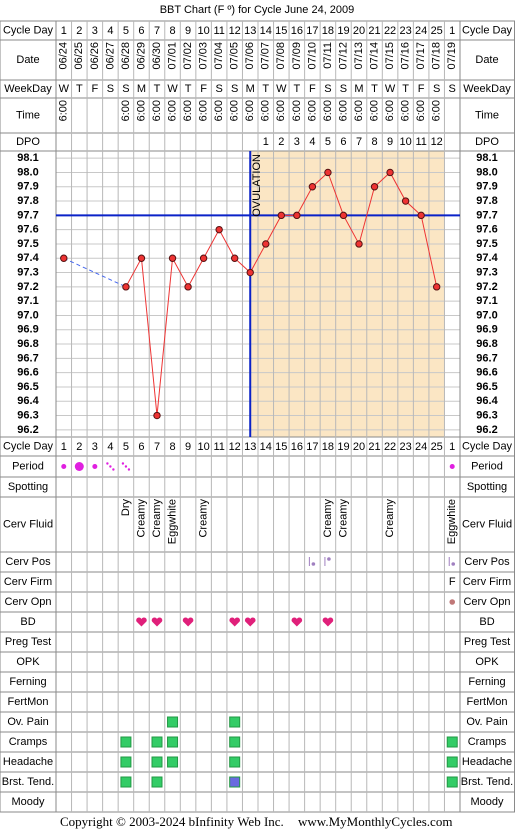 Image resolution: width=515 pixels, height=832 pixels. Describe the element at coordinates (27, 230) in the screenshot. I see `y-tick-label: 97.6` at that location.